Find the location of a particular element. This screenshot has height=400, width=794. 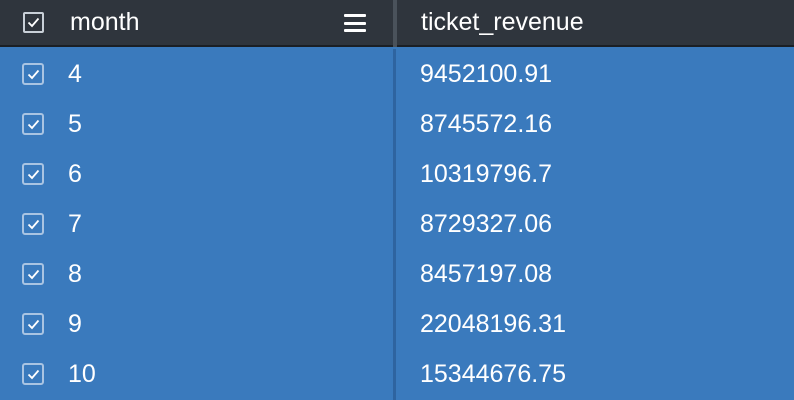

cell-month: 5 is located at coordinates (75, 123).